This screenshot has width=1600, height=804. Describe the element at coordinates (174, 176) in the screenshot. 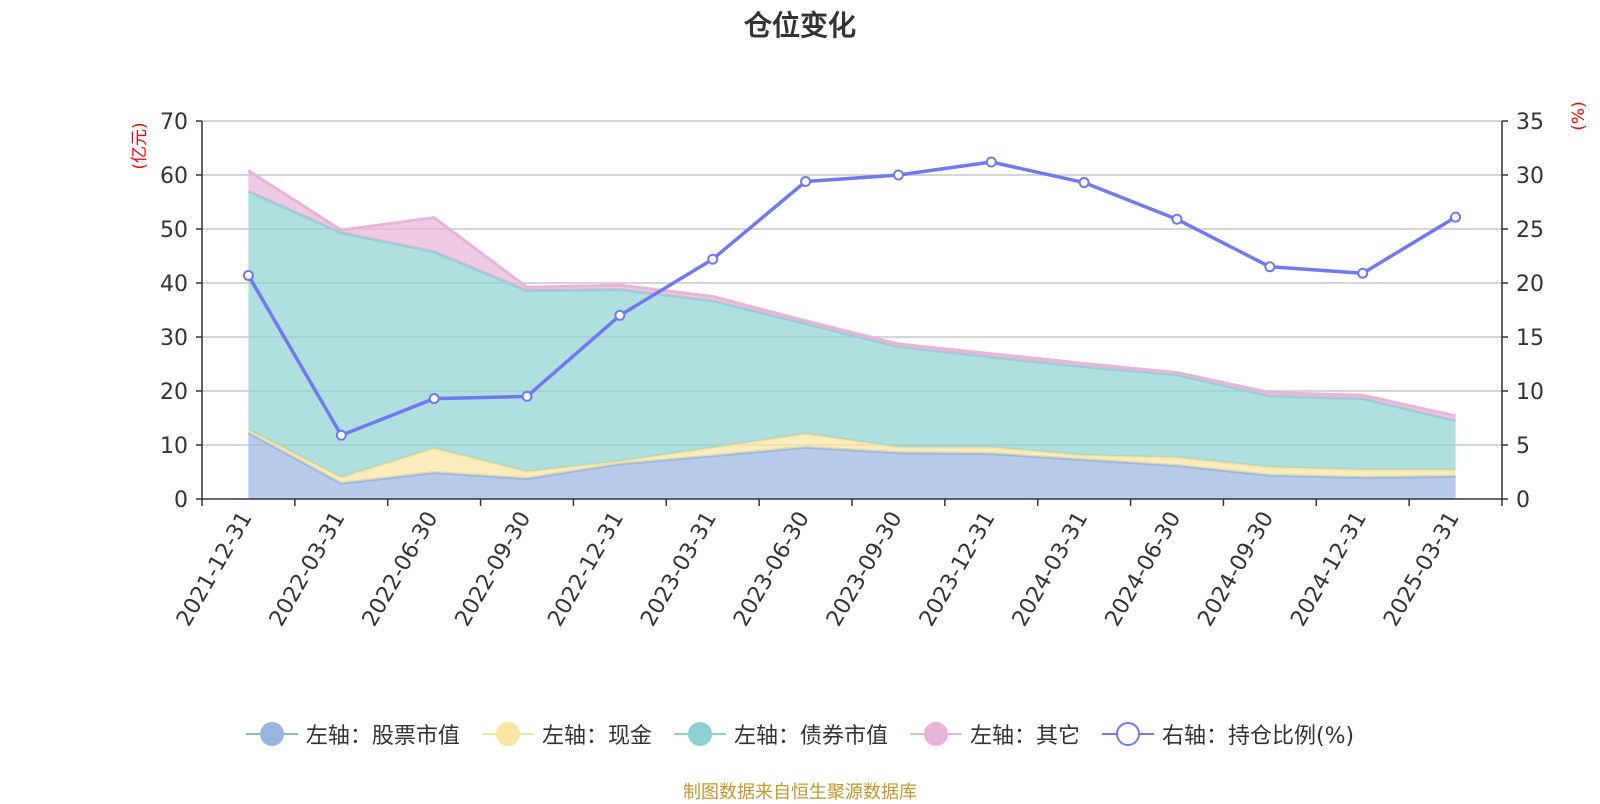

I see `left-tick-label-6: 60` at that location.